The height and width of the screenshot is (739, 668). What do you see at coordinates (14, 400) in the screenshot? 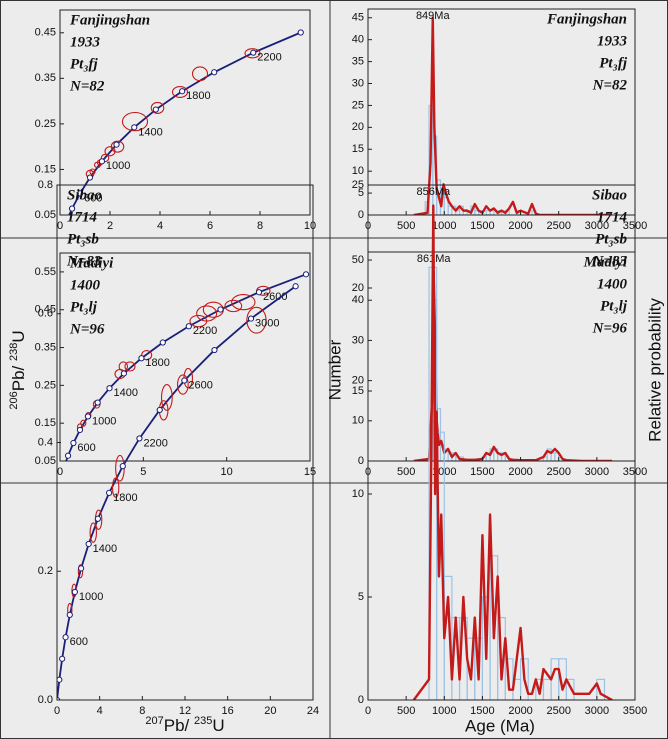
I see `superscript: 206` at bounding box center [14, 400].